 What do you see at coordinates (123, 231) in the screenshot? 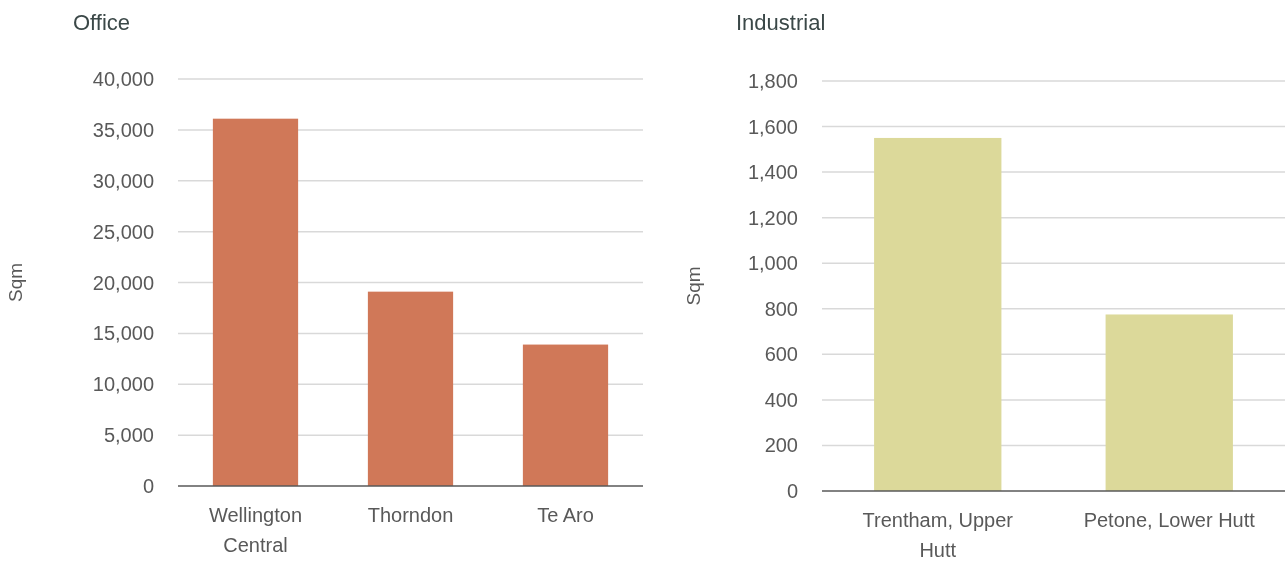
I see `y-tick-label: 25,000` at bounding box center [123, 231].